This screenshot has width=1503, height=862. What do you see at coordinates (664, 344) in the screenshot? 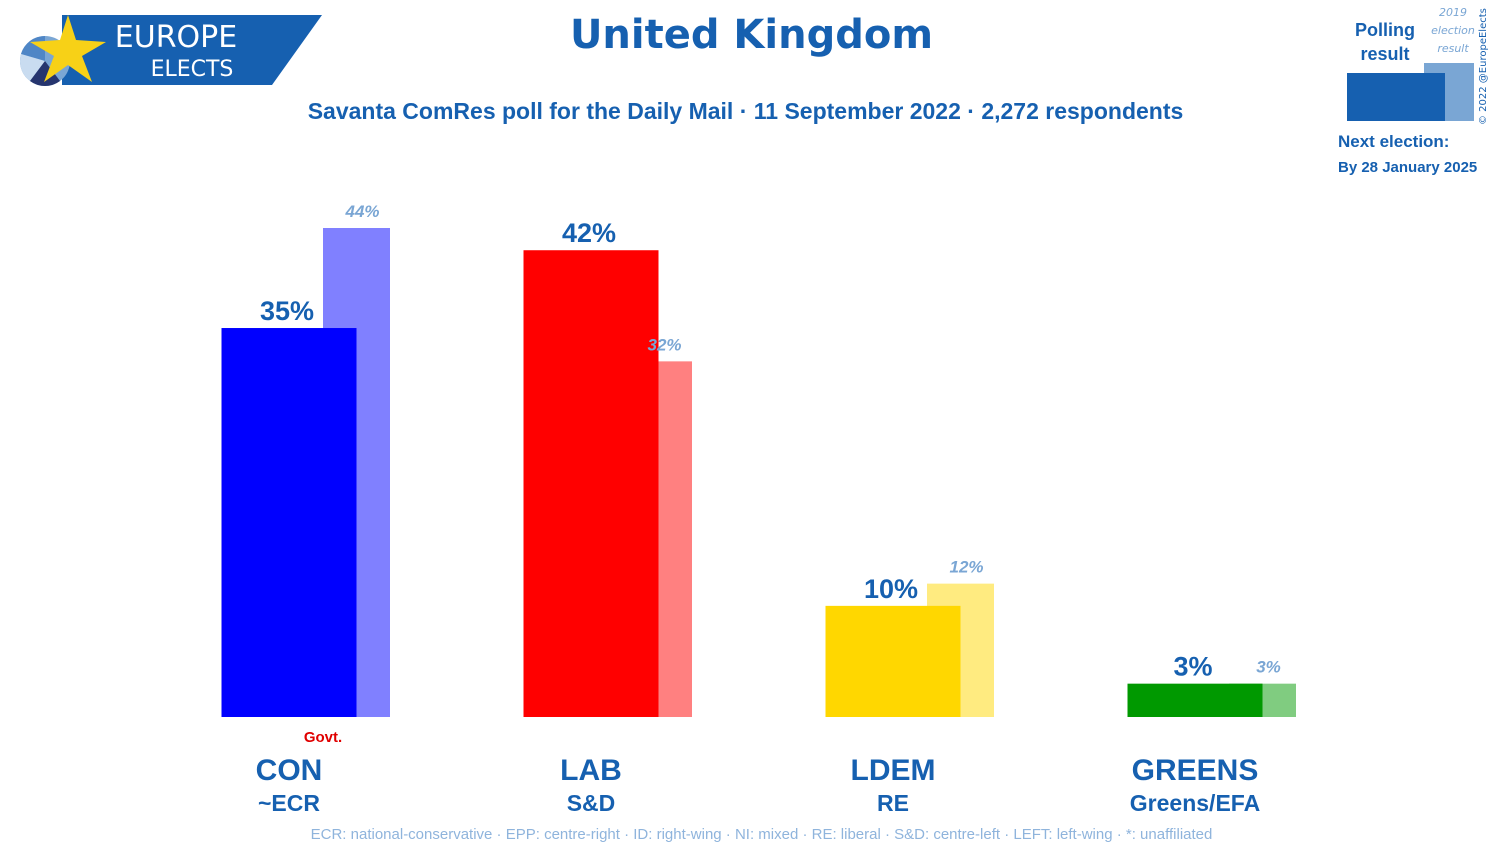
I see `value-label-previous-lab: 32%` at bounding box center [664, 344].